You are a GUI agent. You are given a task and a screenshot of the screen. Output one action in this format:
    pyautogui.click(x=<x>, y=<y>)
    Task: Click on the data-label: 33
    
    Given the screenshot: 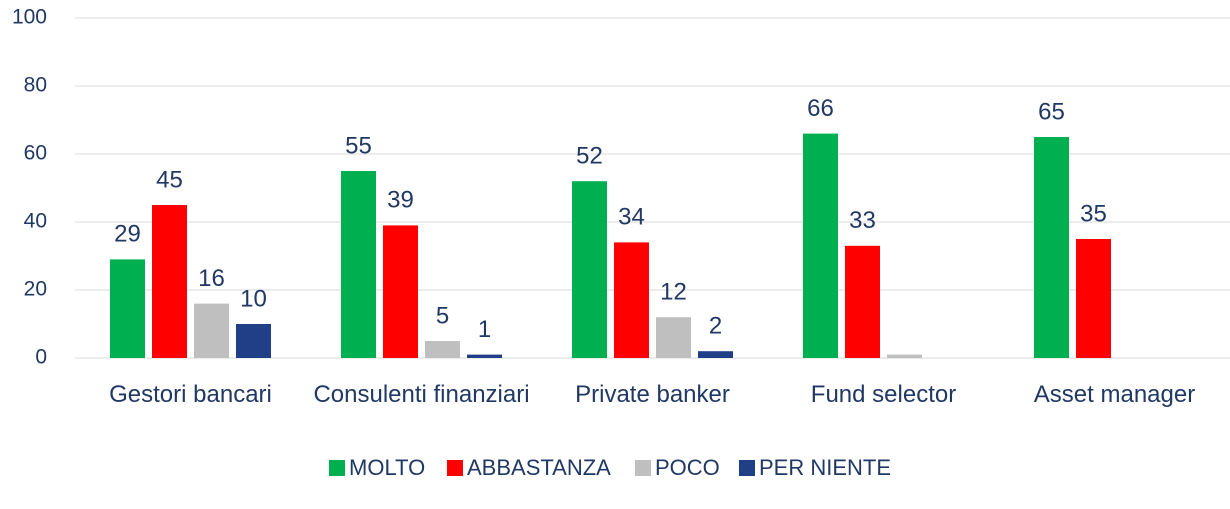 What is the action you would take?
    pyautogui.click(x=862, y=220)
    